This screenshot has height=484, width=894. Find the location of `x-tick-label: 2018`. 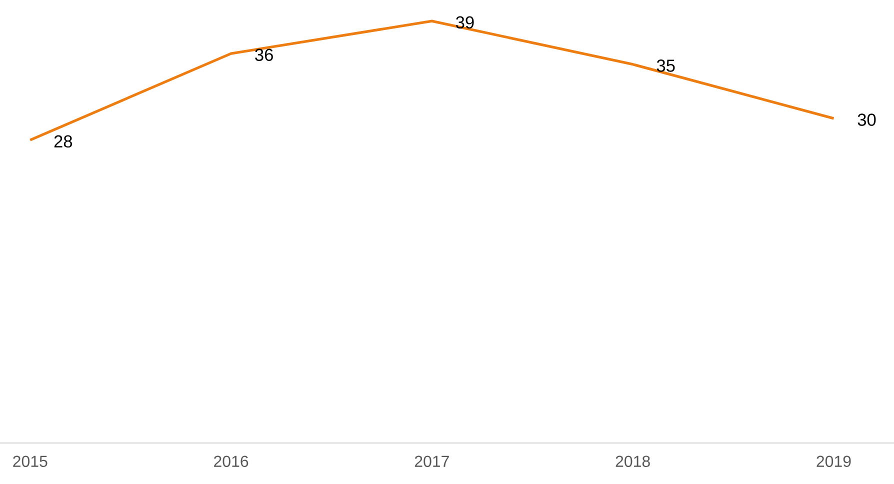

x-tick-label: 2018 is located at coordinates (633, 462).